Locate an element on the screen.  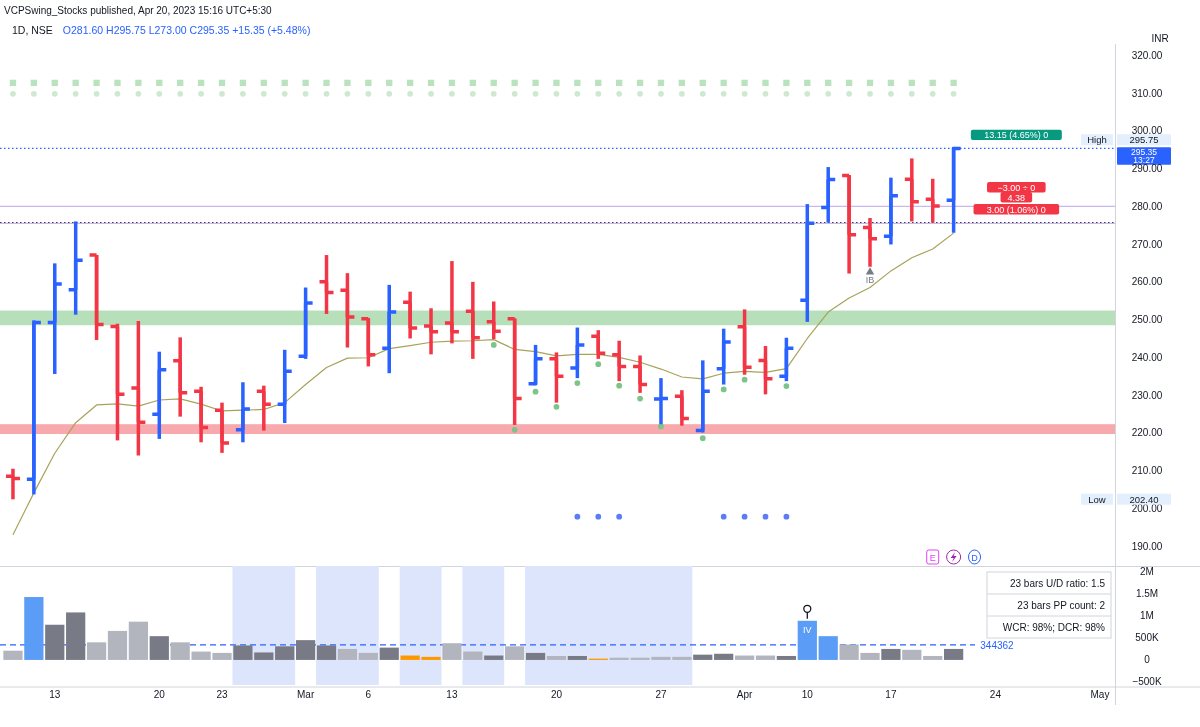
y-tick-label: −500K is located at coordinates (1147, 682).